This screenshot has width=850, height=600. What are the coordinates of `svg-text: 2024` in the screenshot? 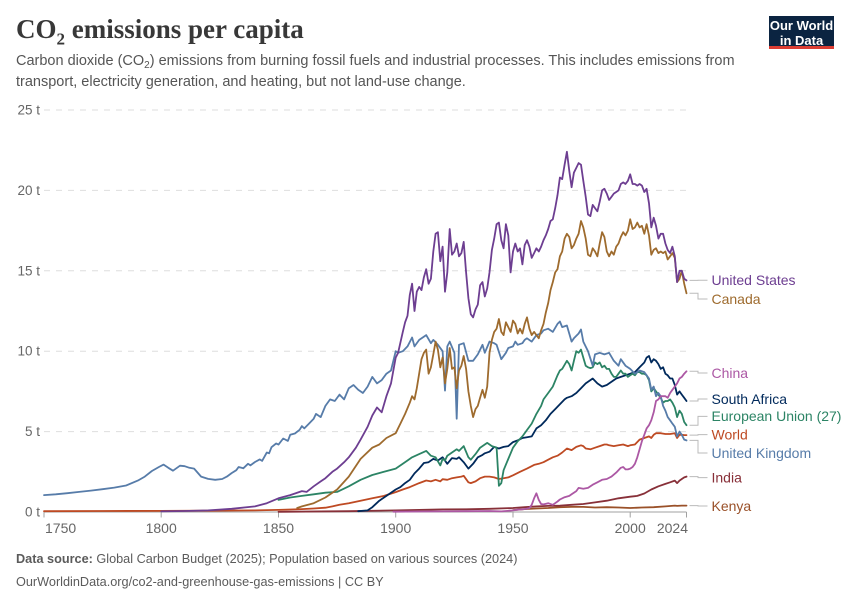 It's located at (672, 528).